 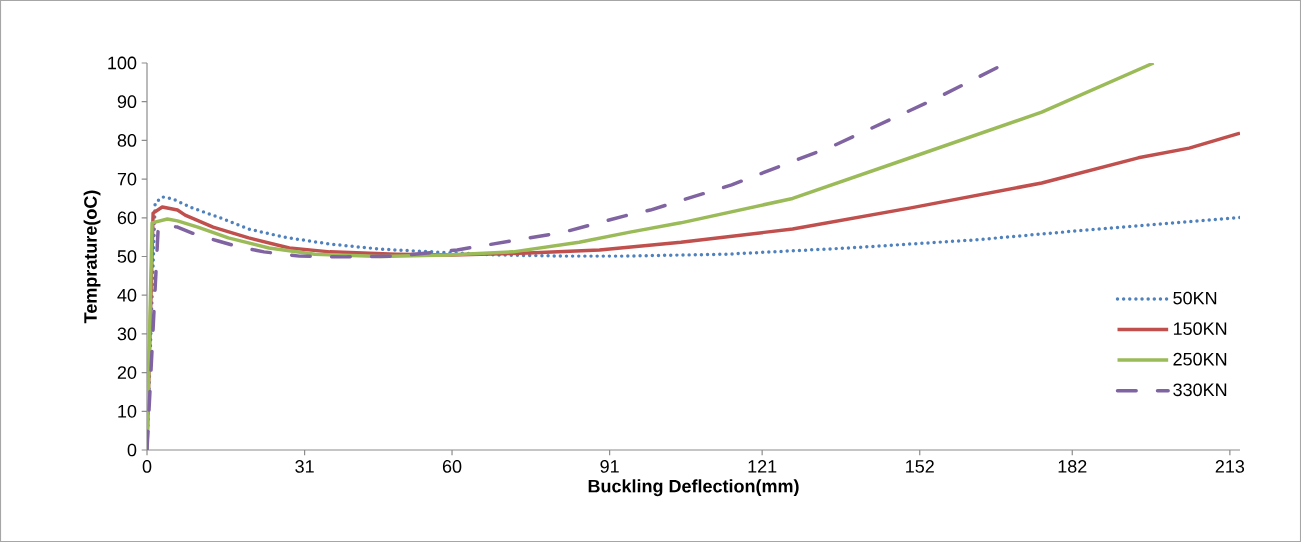 What do you see at coordinates (122, 63) in the screenshot?
I see `y-tick-label: 100` at bounding box center [122, 63].